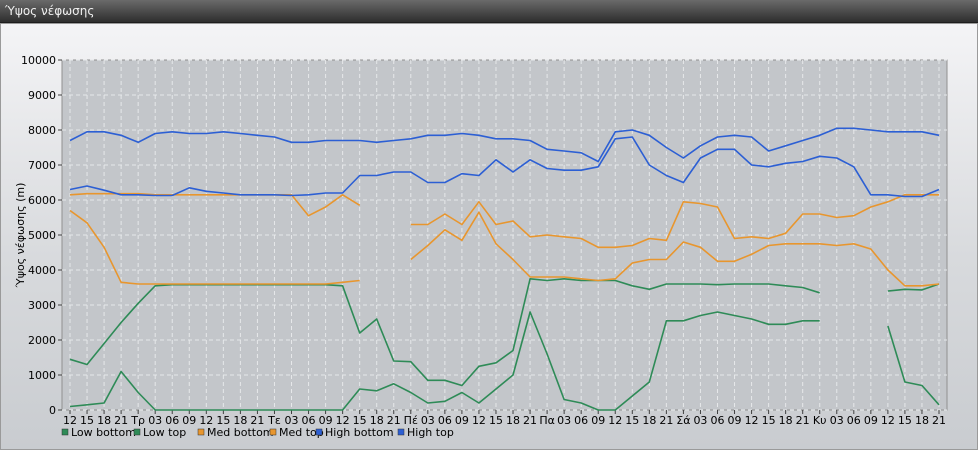 The image size is (978, 450). Describe the element at coordinates (20, 236) in the screenshot. I see `y-axis-label: Ύψος νέφωσης (m)` at that location.